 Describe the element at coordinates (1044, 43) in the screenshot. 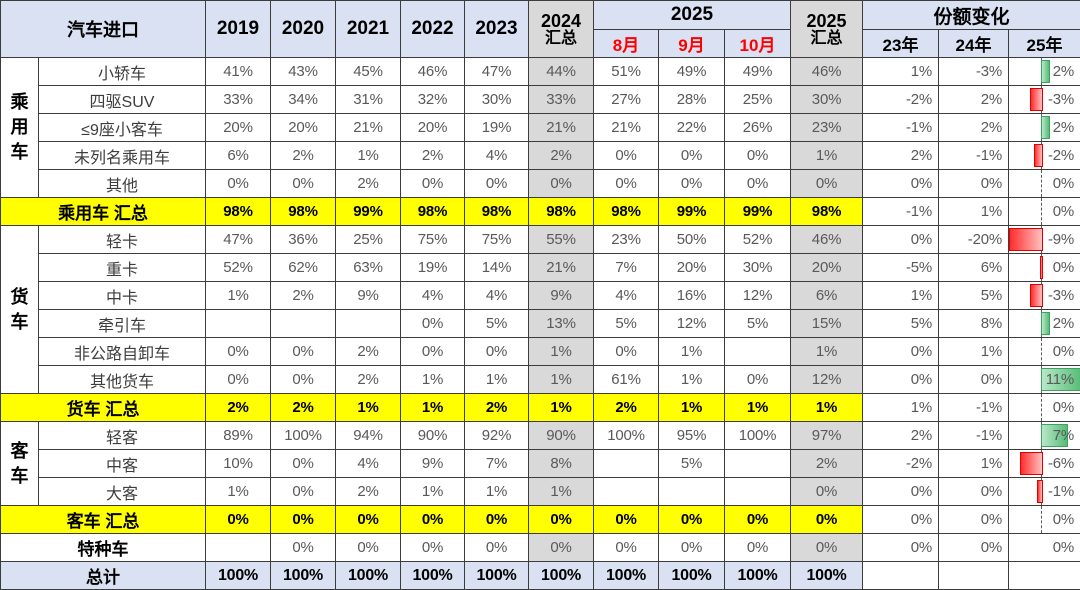

I see `header-share-25: 25年` at that location.